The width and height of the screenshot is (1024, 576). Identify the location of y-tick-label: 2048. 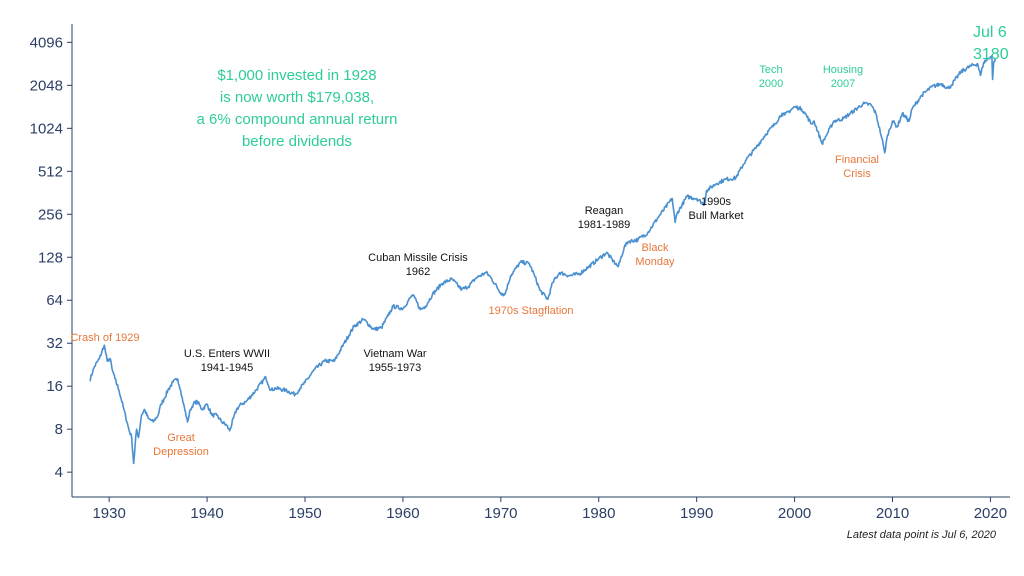
(46, 85).